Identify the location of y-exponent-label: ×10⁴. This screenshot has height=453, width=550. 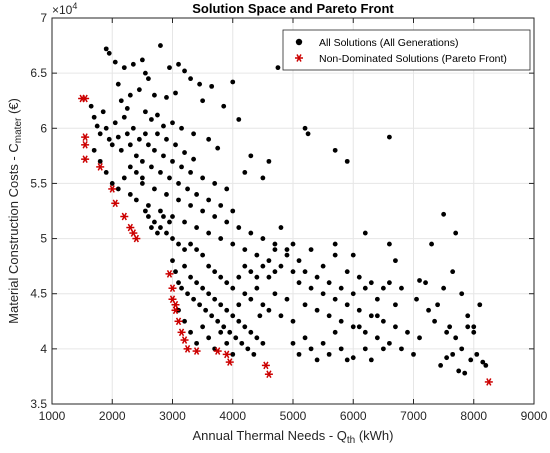
(64, 9).